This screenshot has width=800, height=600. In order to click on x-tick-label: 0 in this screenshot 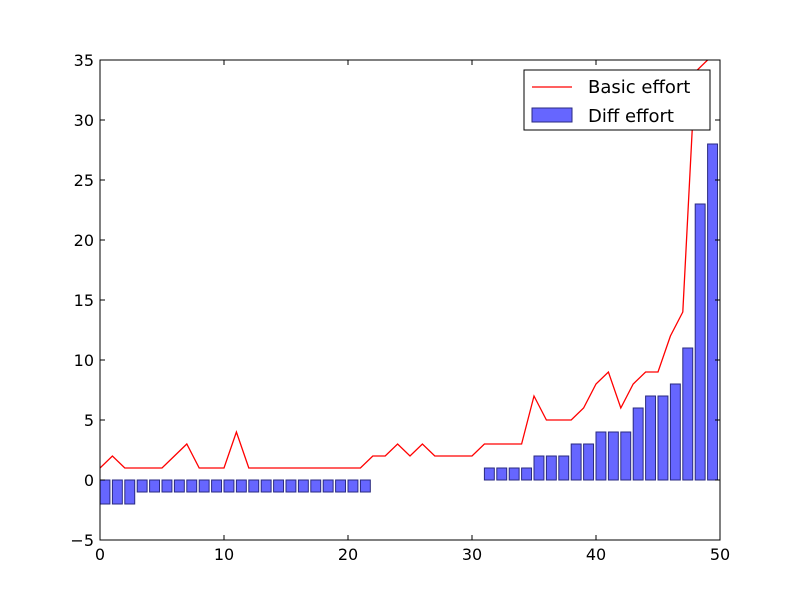, I will do `click(100, 554)`.